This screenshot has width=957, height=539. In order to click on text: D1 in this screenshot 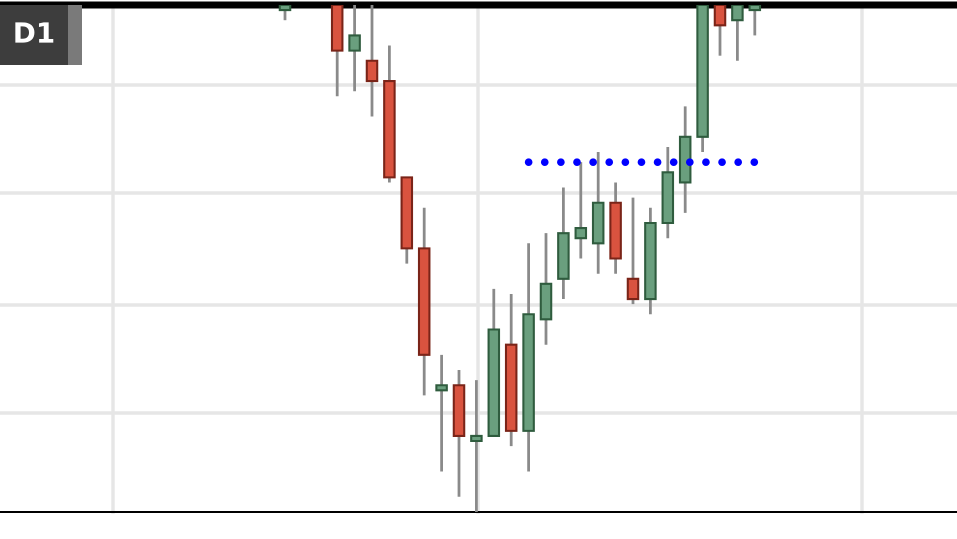, I will do `click(34, 32)`.